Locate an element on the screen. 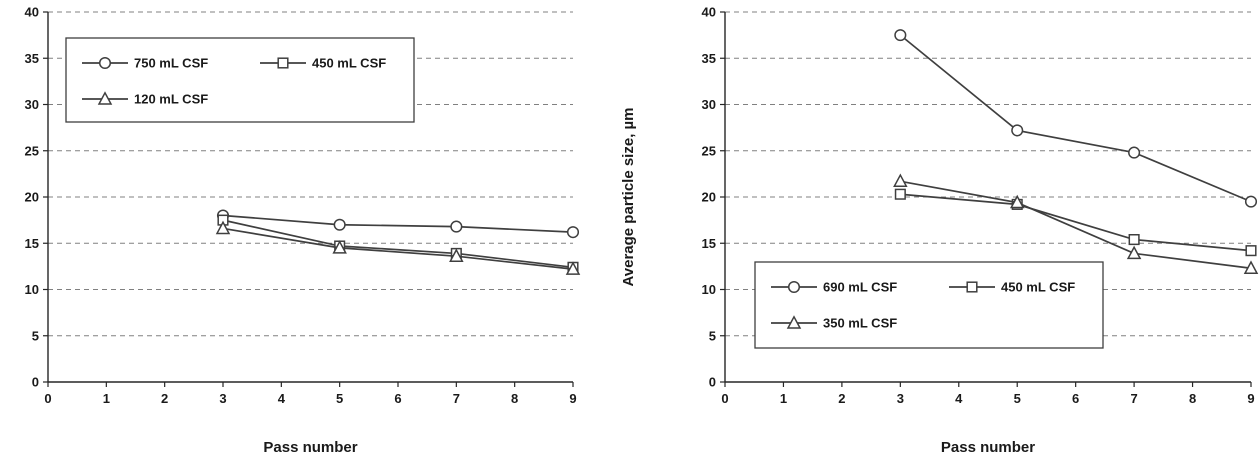 This screenshot has width=1259, height=470. series-750-mL-CSF is located at coordinates (398, 224).